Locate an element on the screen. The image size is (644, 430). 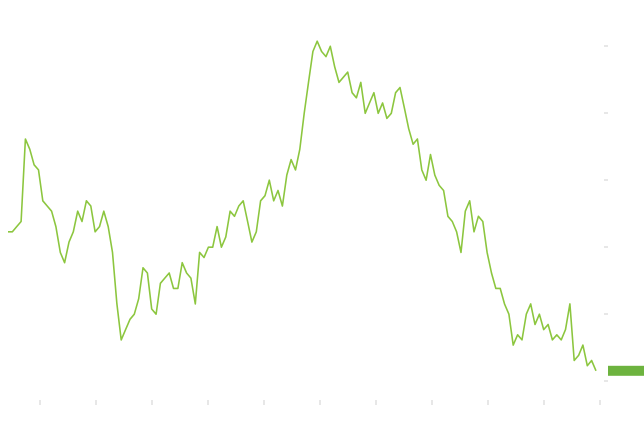
current-value-label is located at coordinates (626, 370).